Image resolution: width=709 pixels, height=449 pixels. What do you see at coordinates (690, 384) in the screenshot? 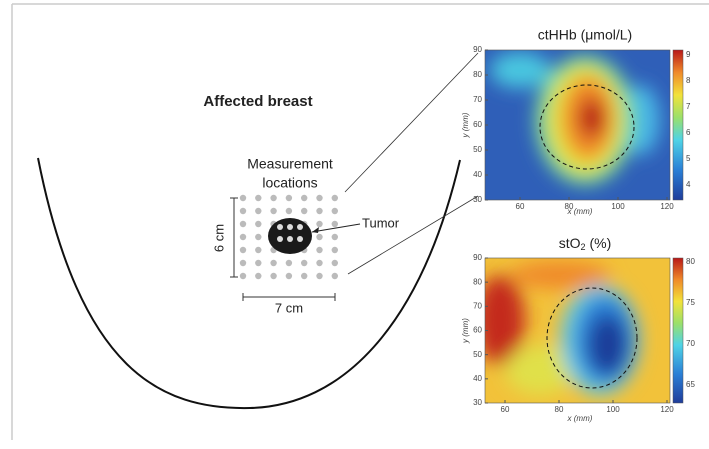
I see `colorbar-tick-label: 65` at bounding box center [690, 384].